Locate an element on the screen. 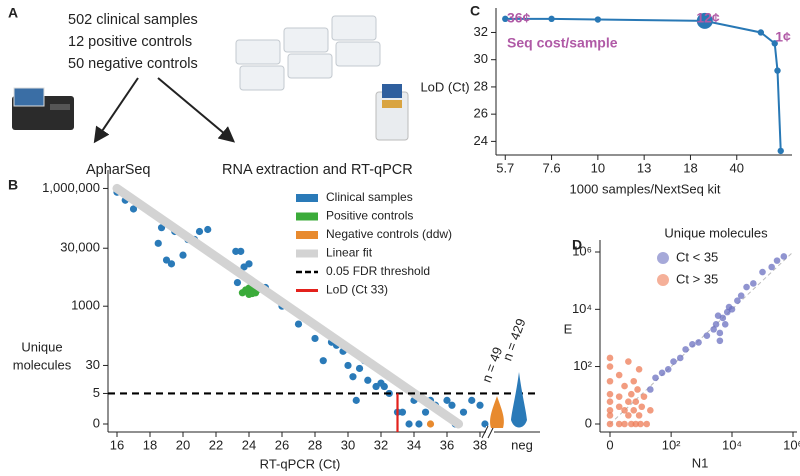  sample-line: 12 positive controls is located at coordinates (130, 42).